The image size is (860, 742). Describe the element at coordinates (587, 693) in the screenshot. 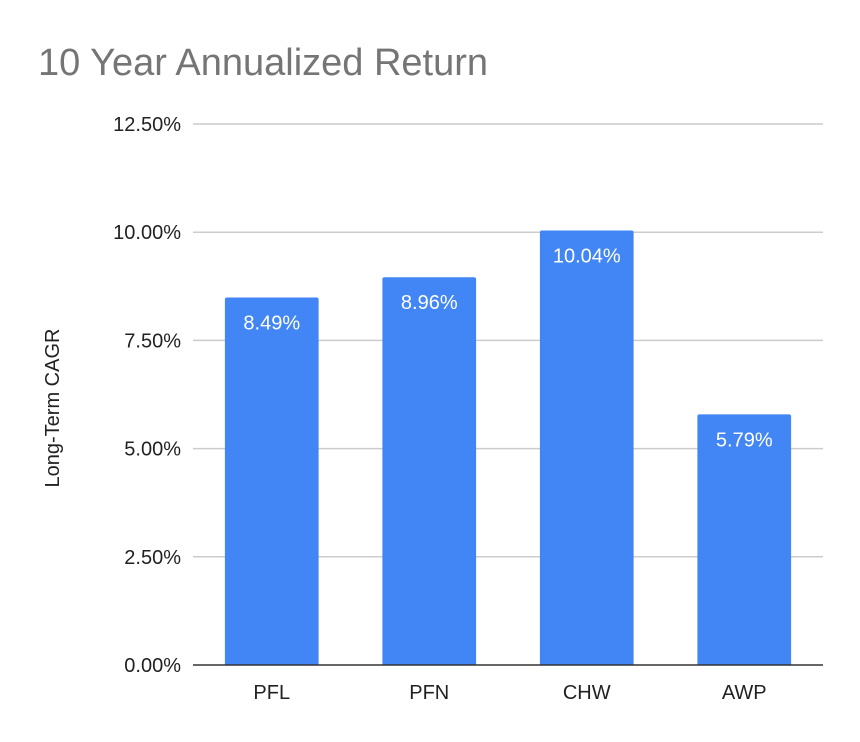

I see `x-tick-label: CHW` at that location.